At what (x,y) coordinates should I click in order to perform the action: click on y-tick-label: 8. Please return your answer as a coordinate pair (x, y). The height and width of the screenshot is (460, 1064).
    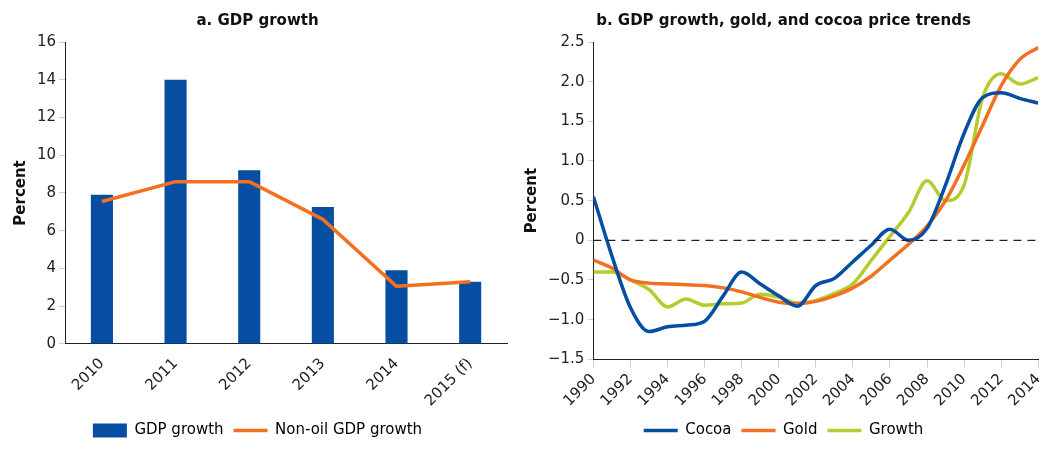
    Looking at the image, I should click on (51, 191).